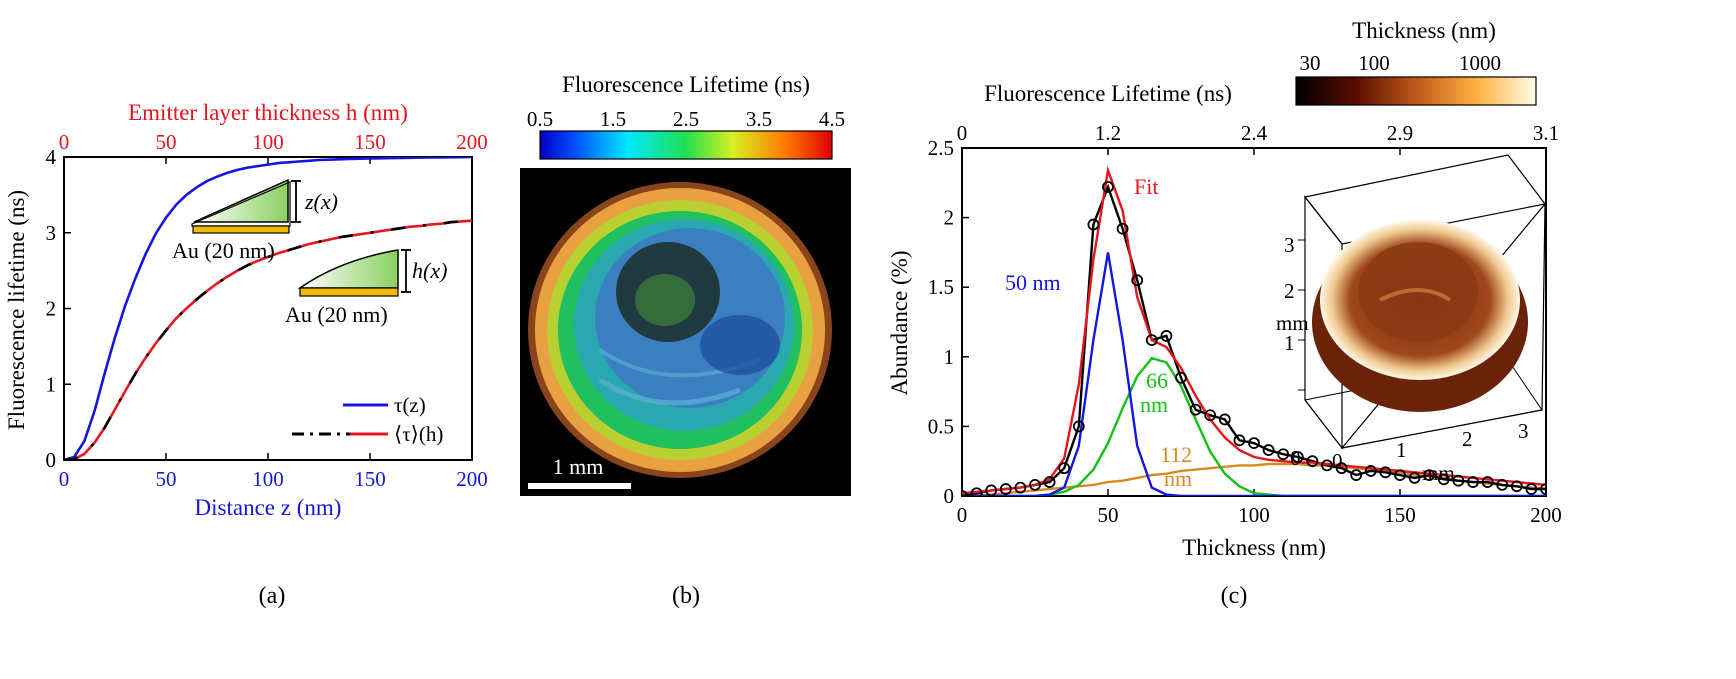  Describe the element at coordinates (1289, 291) in the screenshot. I see `inset-y-tick-2: 2` at that location.